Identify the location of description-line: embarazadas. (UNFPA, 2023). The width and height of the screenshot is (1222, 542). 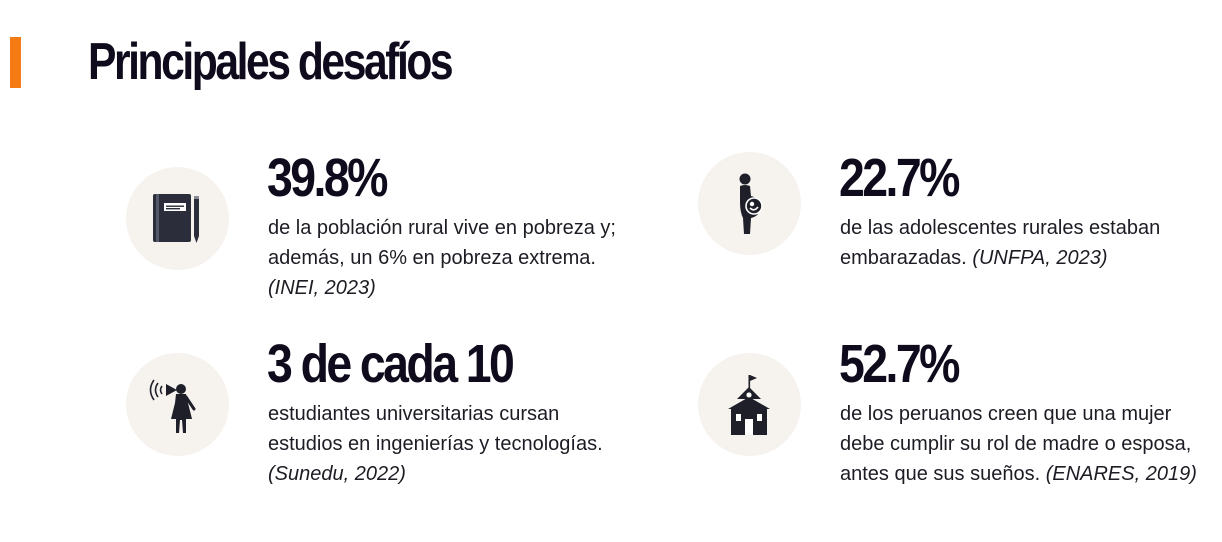
(1000, 258).